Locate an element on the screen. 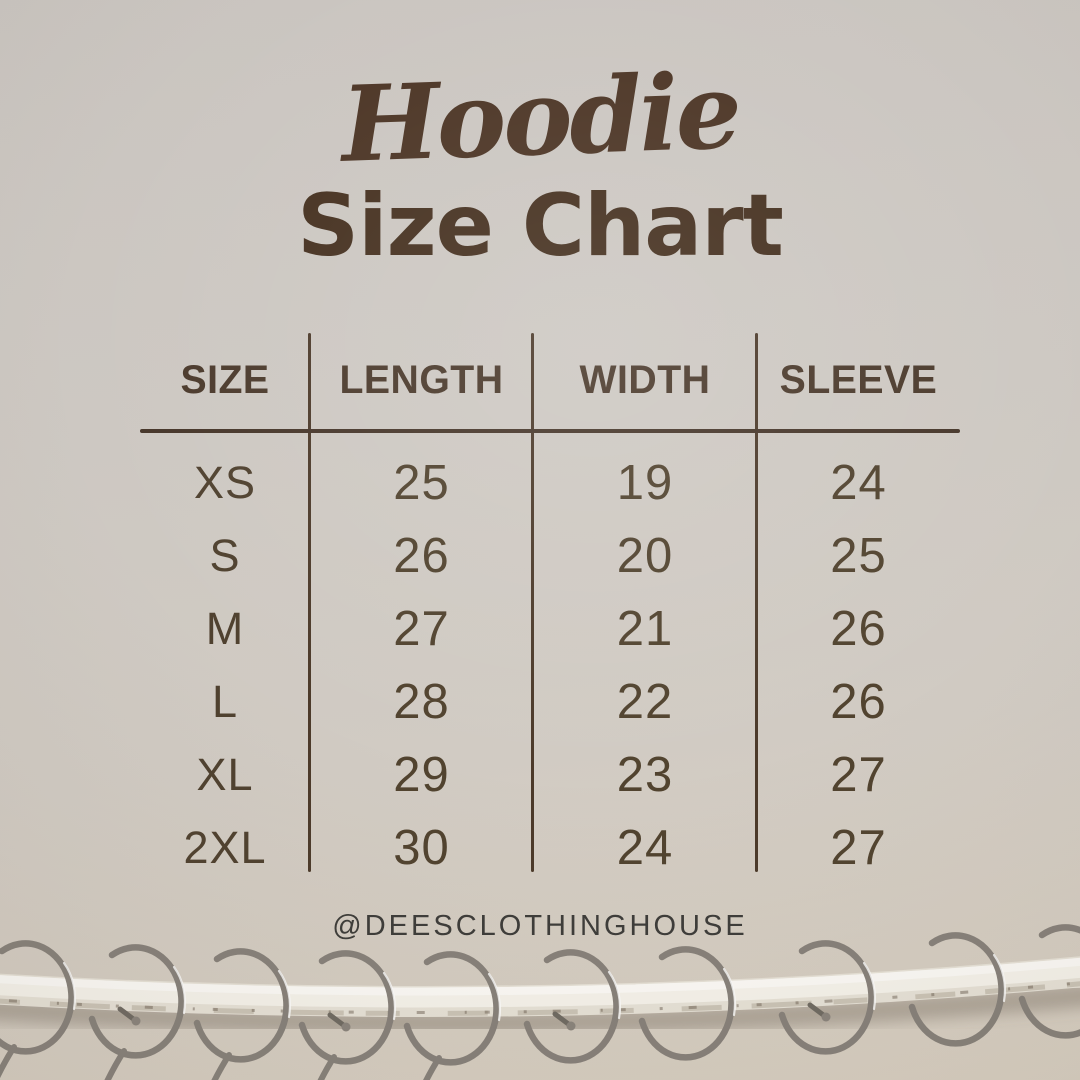  curtain-hooks is located at coordinates (540, 1002).